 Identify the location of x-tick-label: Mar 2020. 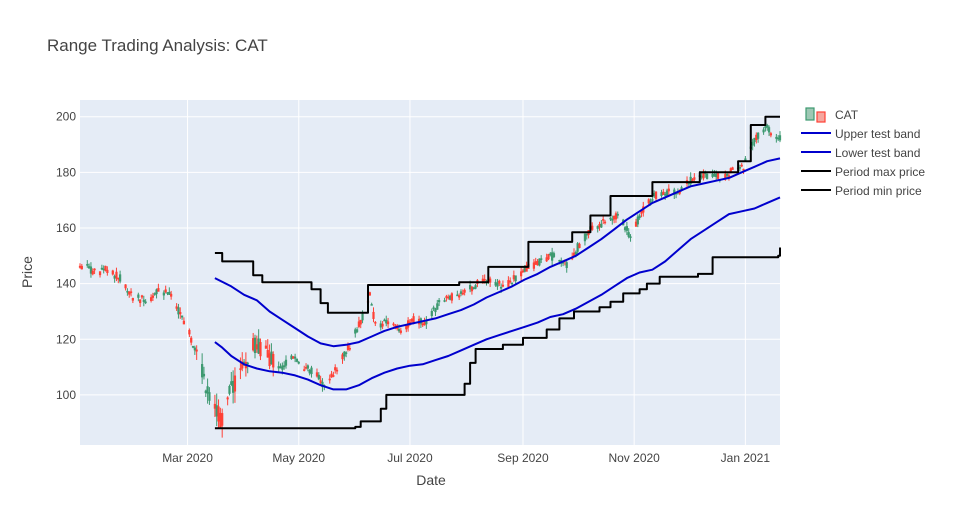
(187, 458).